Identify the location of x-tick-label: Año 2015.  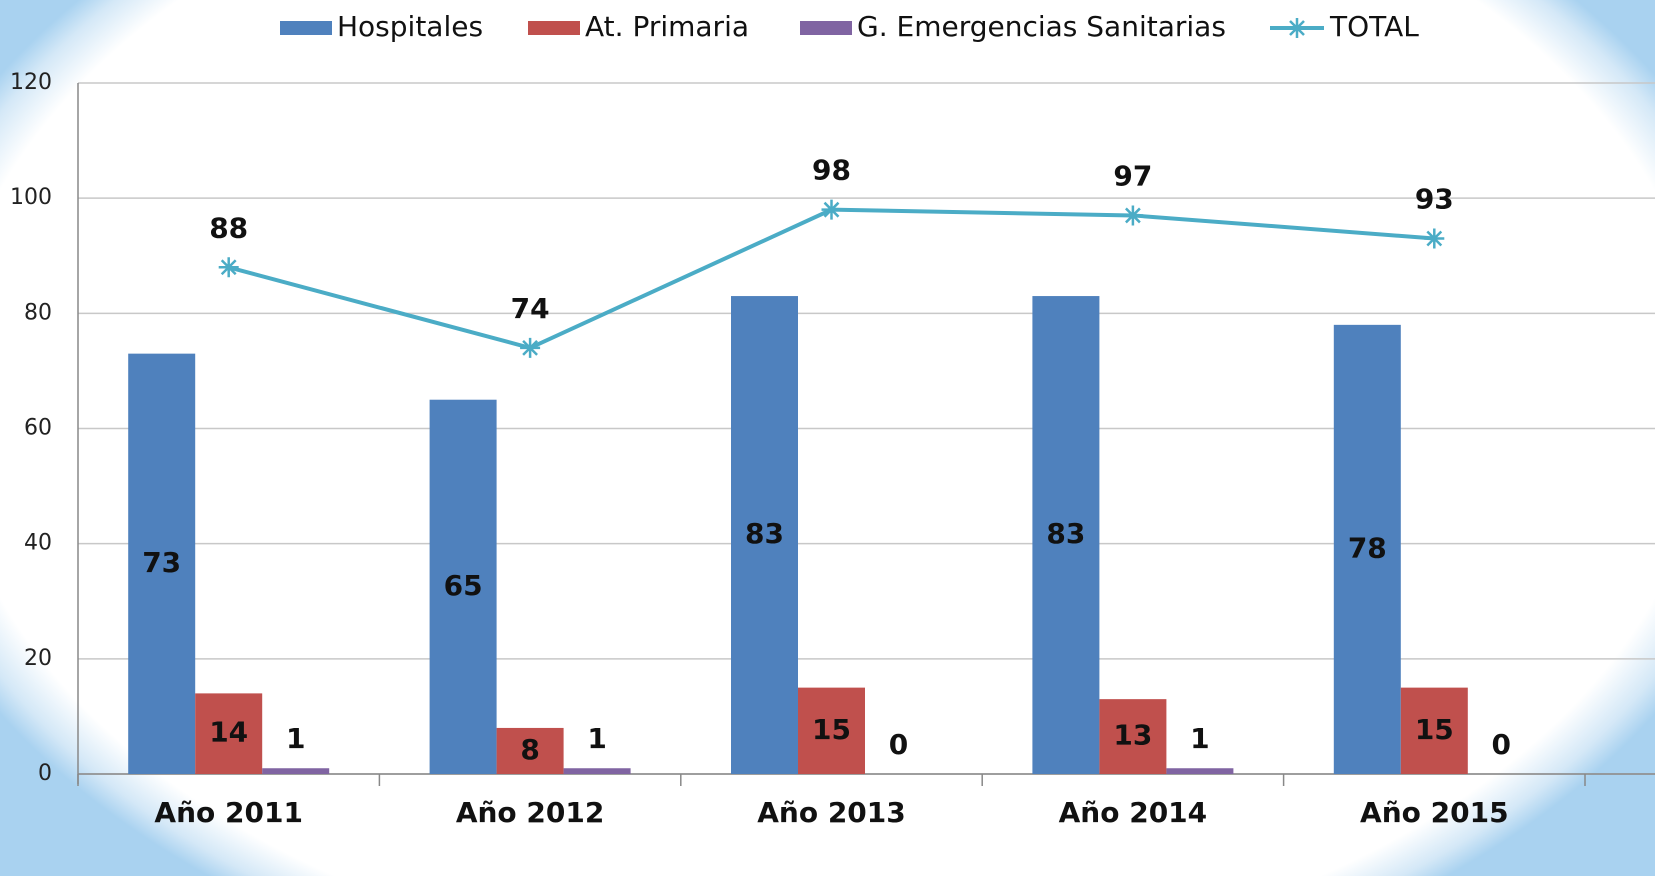
(1434, 812).